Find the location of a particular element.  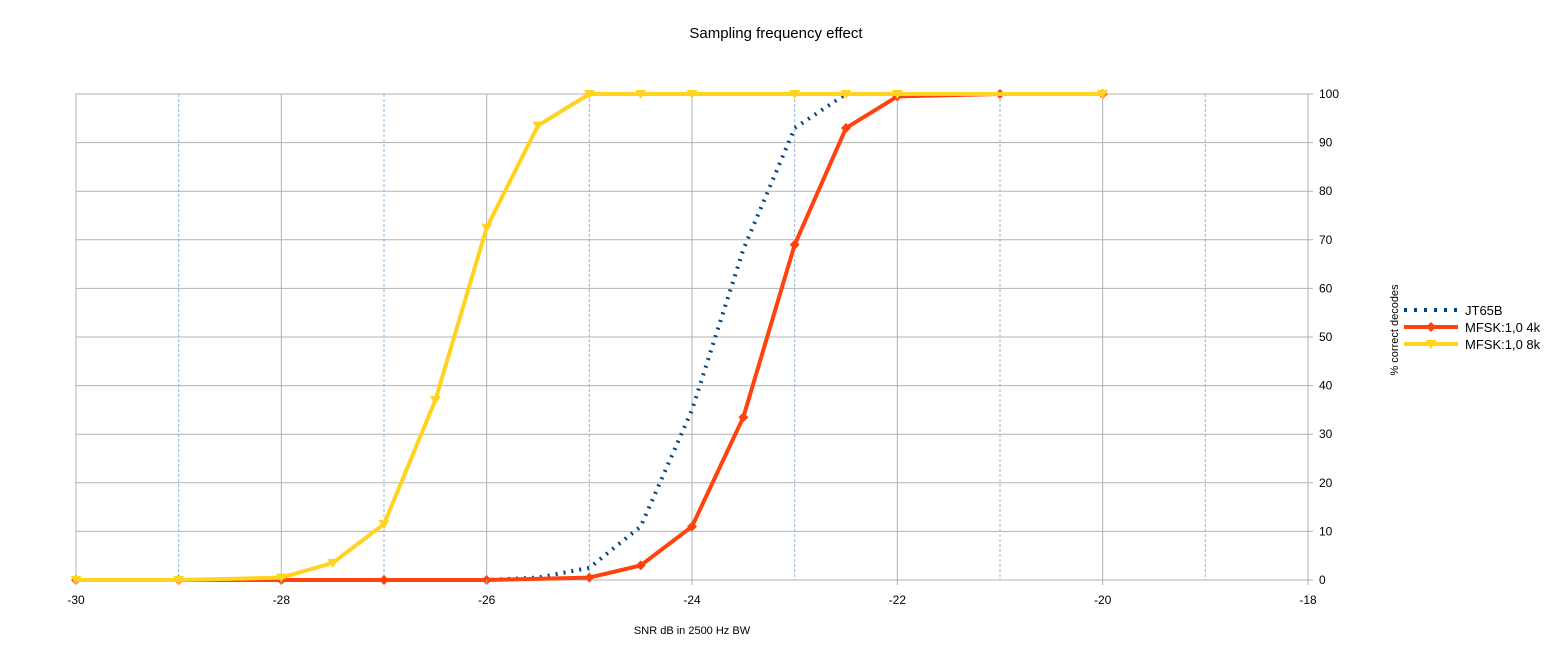

legend-item: MFSK:1,0 8k is located at coordinates (1472, 344).